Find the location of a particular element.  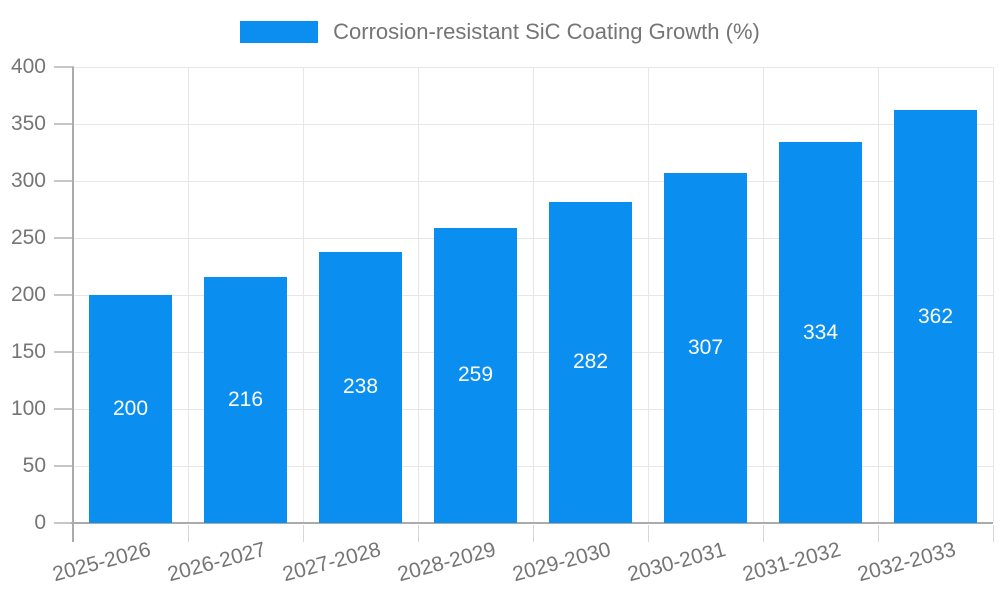

y-axis-tick-label: 350 is located at coordinates (28, 123).